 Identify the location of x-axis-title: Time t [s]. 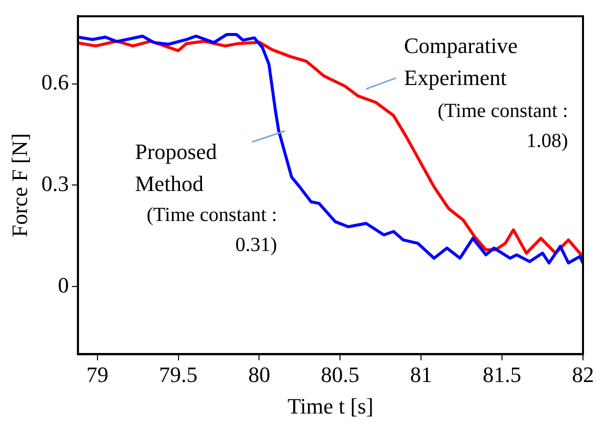
(330, 406).